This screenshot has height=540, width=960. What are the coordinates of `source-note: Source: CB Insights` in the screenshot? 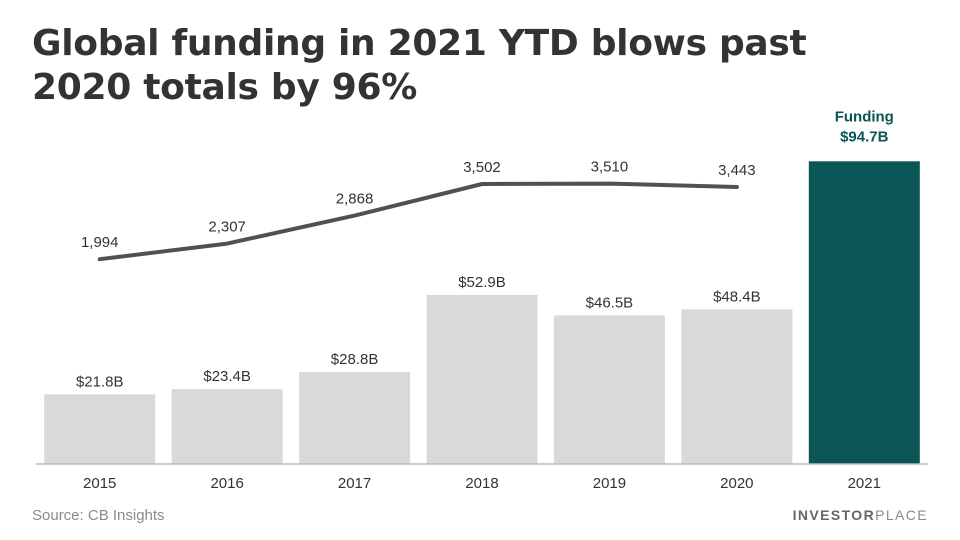 It's located at (98, 515).